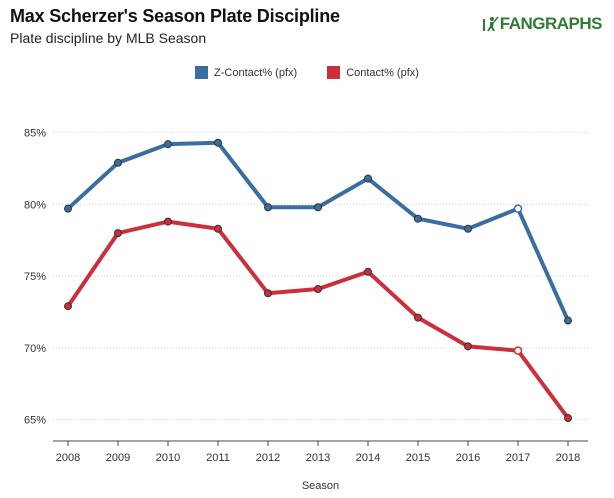 This screenshot has width=614, height=498. Describe the element at coordinates (318, 458) in the screenshot. I see `x-tick-label: 2013` at that location.